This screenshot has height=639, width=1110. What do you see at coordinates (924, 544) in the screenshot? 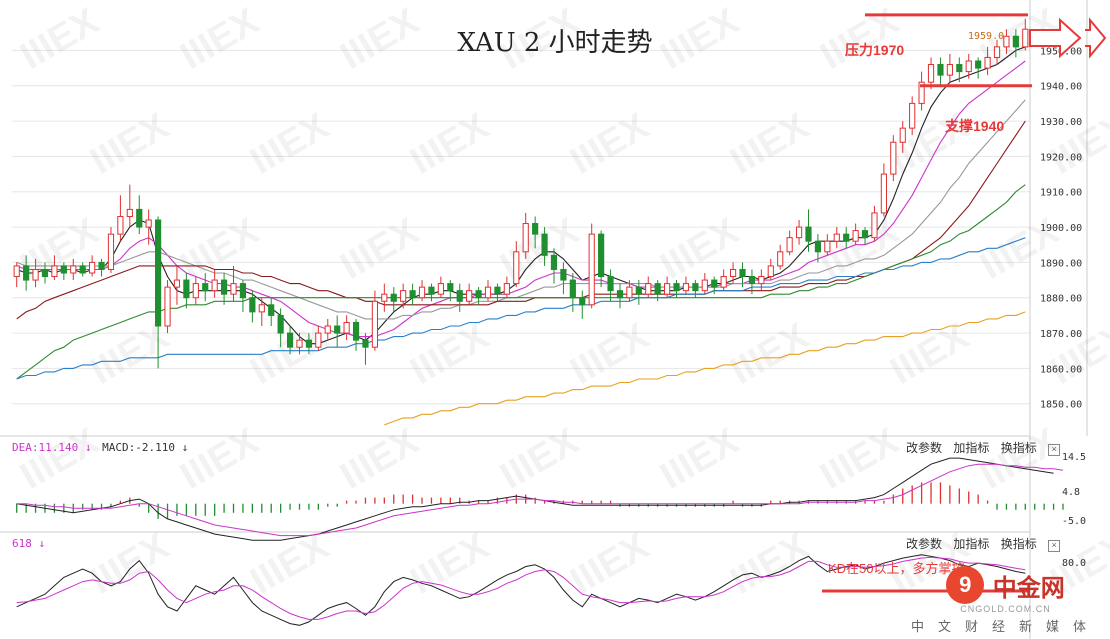
I see `kd-change-params-button: 改参数` at bounding box center [924, 544].